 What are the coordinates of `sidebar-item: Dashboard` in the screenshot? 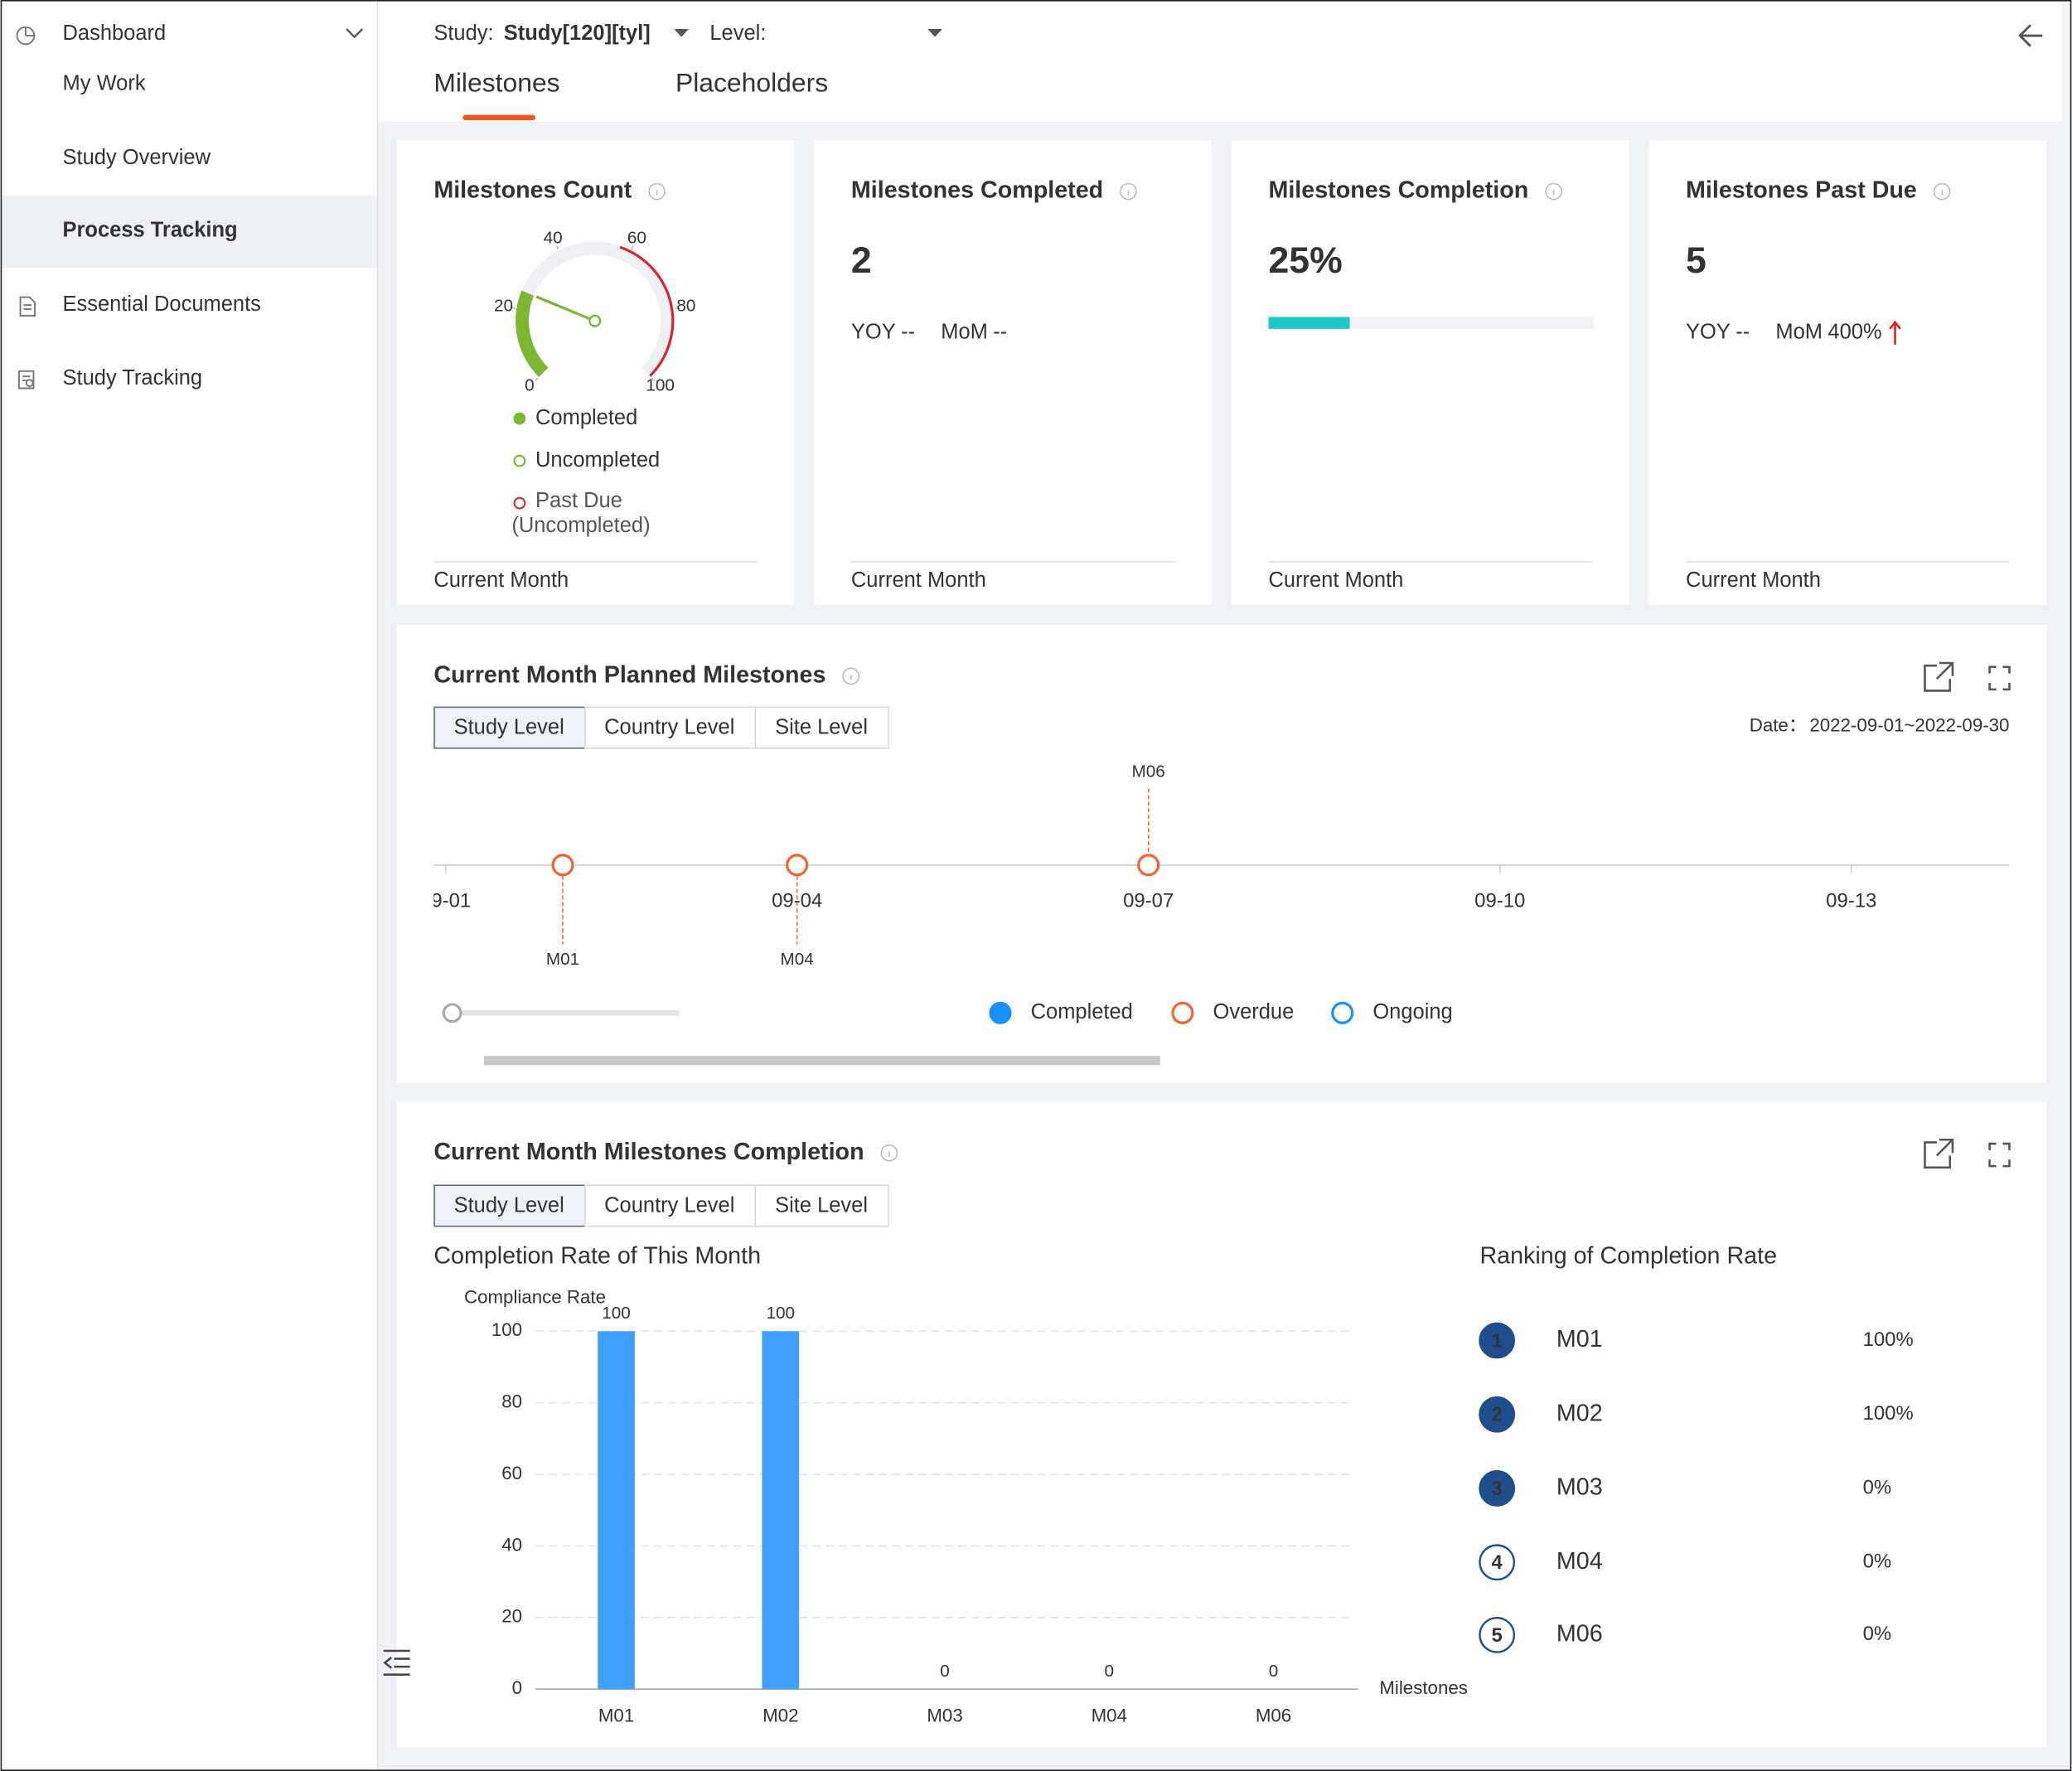 It's located at (115, 34).